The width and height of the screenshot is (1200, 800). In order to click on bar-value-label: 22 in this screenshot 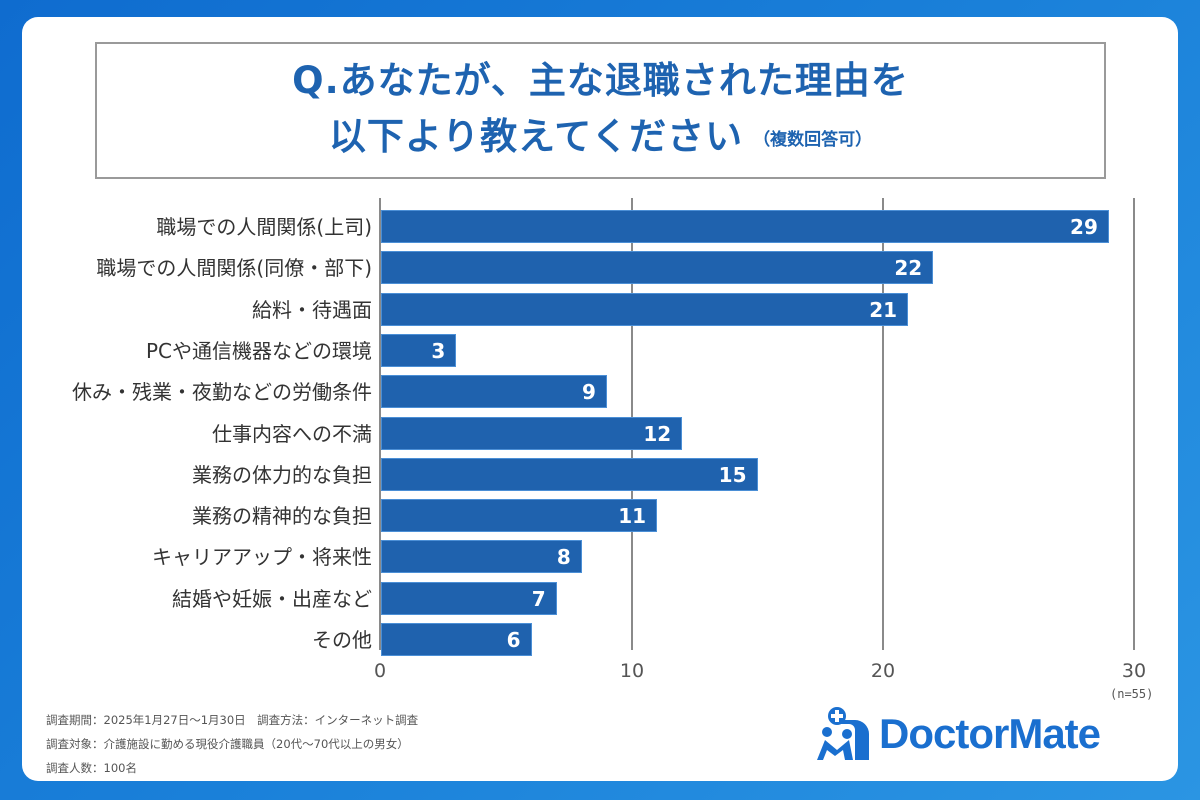, I will do `click(908, 268)`.